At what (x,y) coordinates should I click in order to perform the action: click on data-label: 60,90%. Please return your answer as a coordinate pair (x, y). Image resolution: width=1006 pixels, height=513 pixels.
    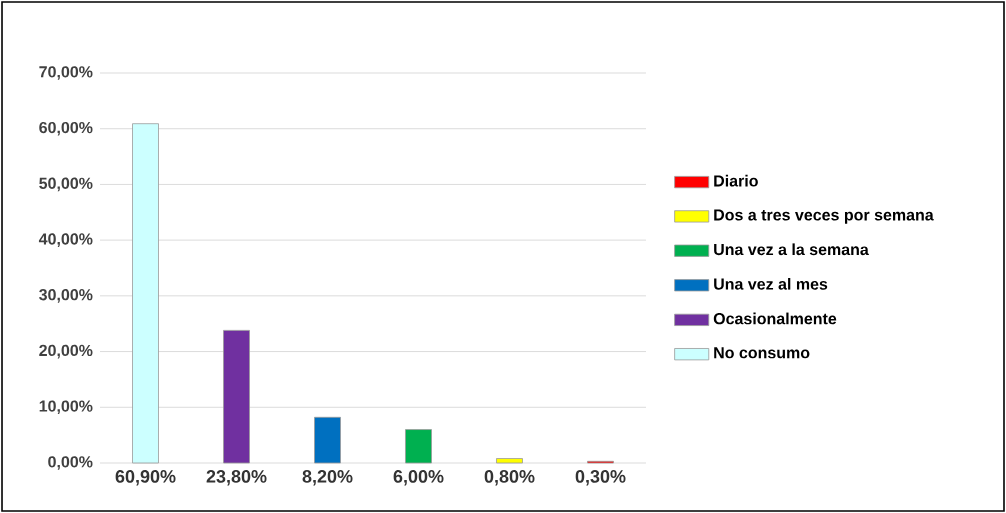
    Looking at the image, I should click on (145, 478).